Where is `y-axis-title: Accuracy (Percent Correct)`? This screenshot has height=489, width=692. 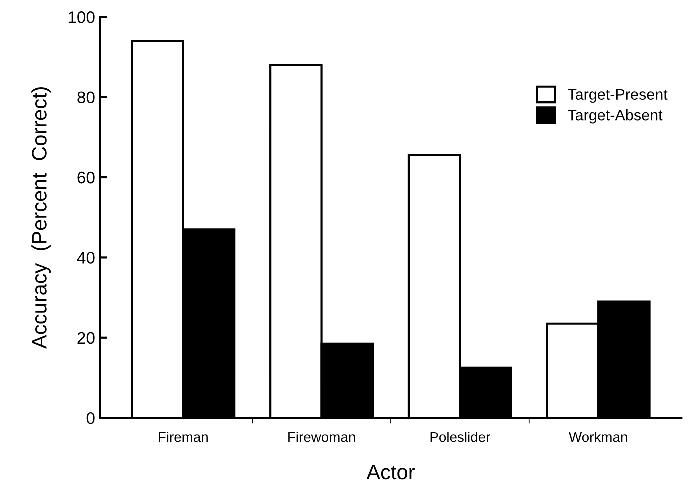
y-axis-title: Accuracy (Percent Correct) is located at coordinates (42, 218).